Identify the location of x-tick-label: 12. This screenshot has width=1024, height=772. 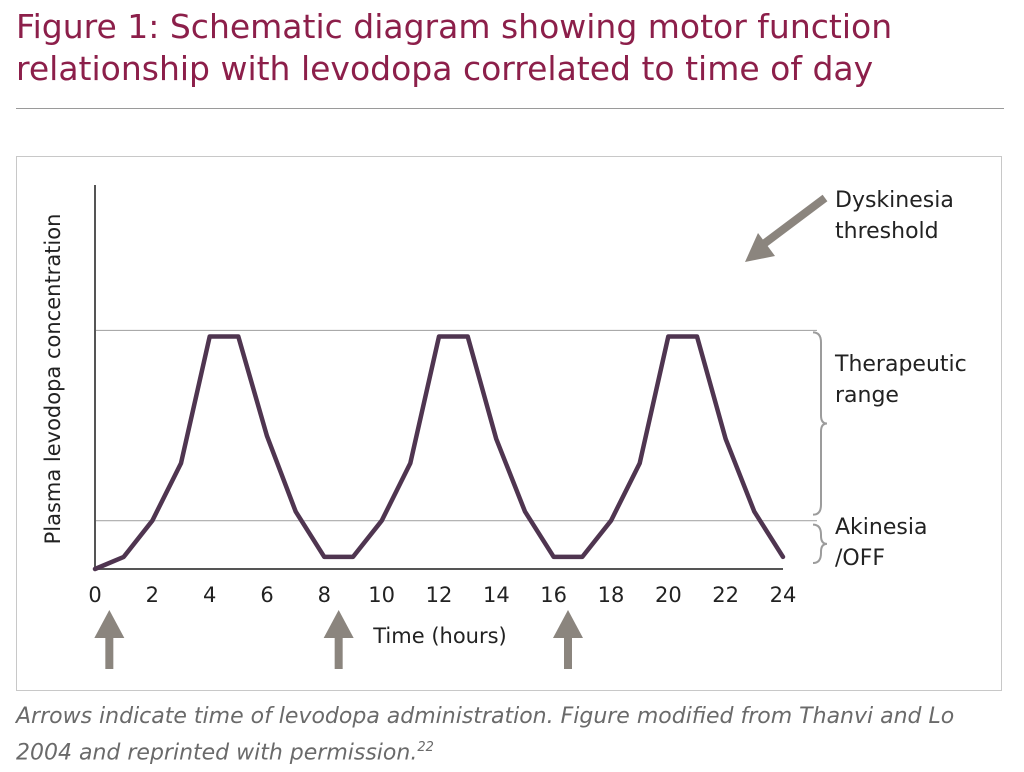
(439, 595).